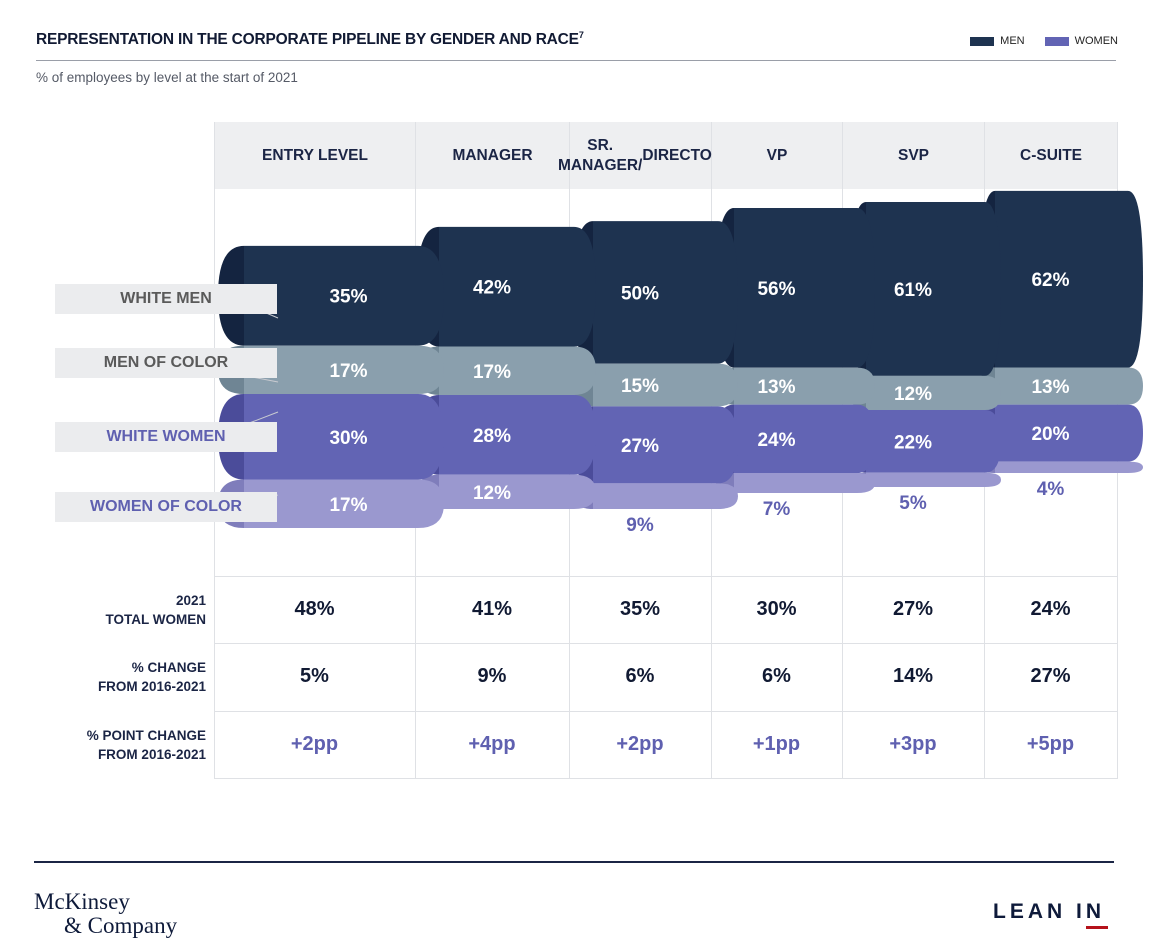 The height and width of the screenshot is (946, 1171). I want to click on table-cell: +2pp, so click(314, 744).